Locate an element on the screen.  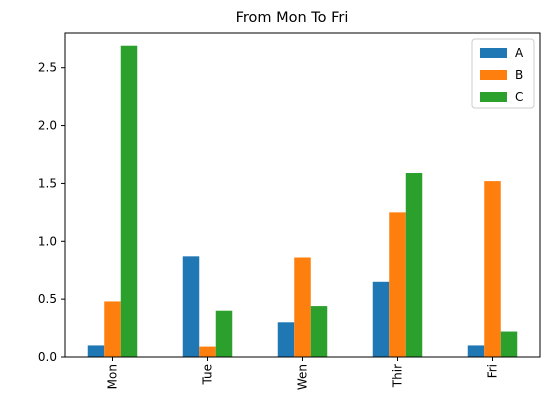
bar-C-Tue is located at coordinates (224, 333).